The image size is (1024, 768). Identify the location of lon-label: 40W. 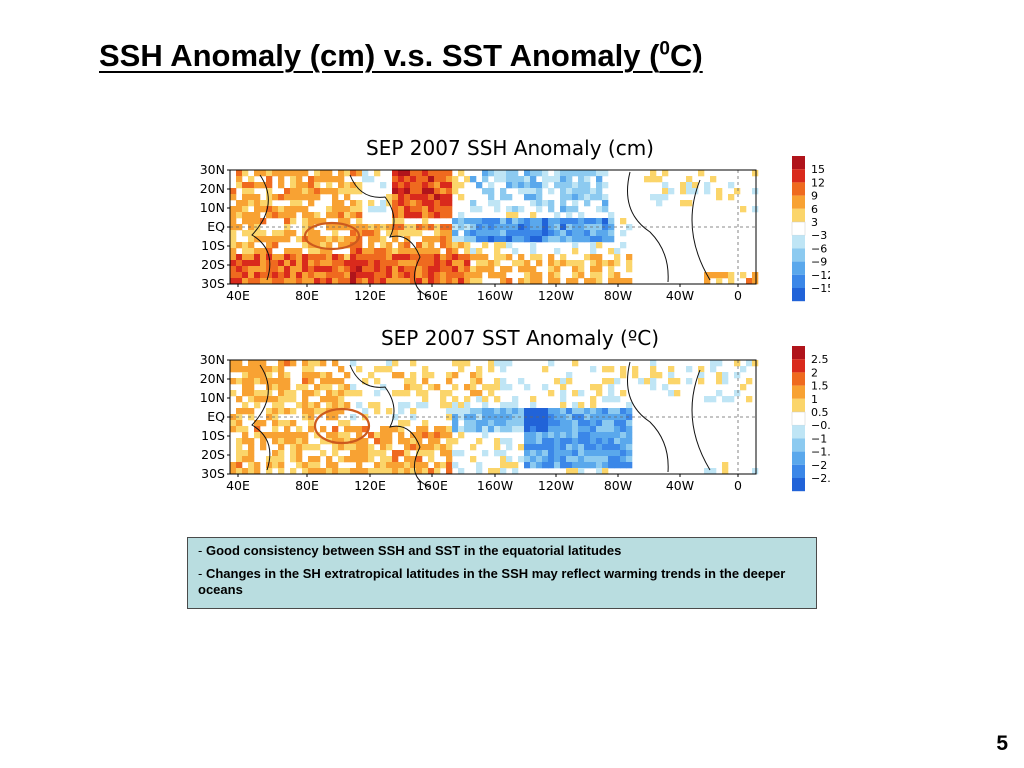
(680, 485).